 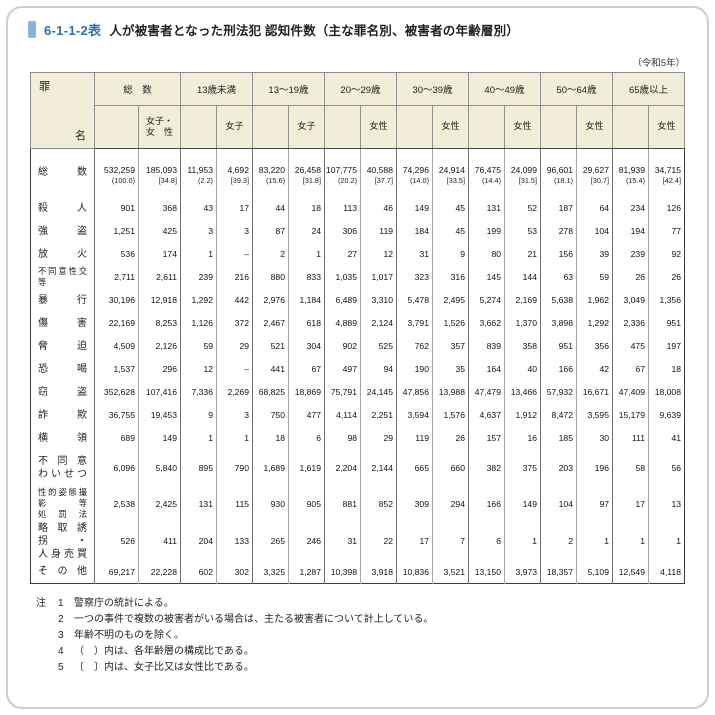 I want to click on value-cell: 4,637, so click(x=486, y=415).